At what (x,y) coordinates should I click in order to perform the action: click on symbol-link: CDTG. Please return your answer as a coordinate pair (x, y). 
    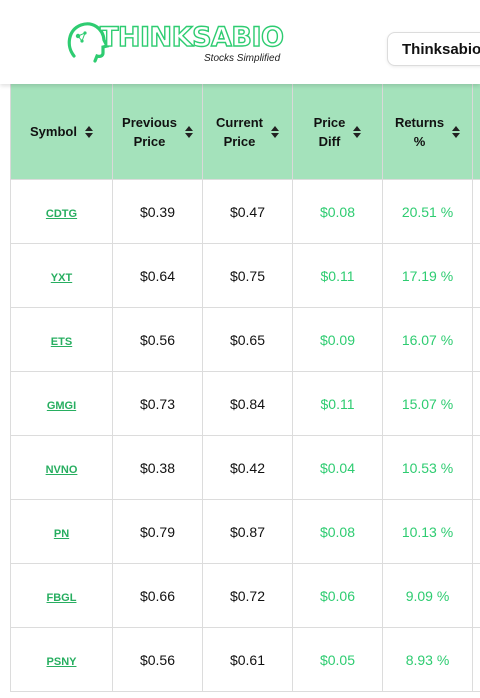
    Looking at the image, I should click on (61, 213).